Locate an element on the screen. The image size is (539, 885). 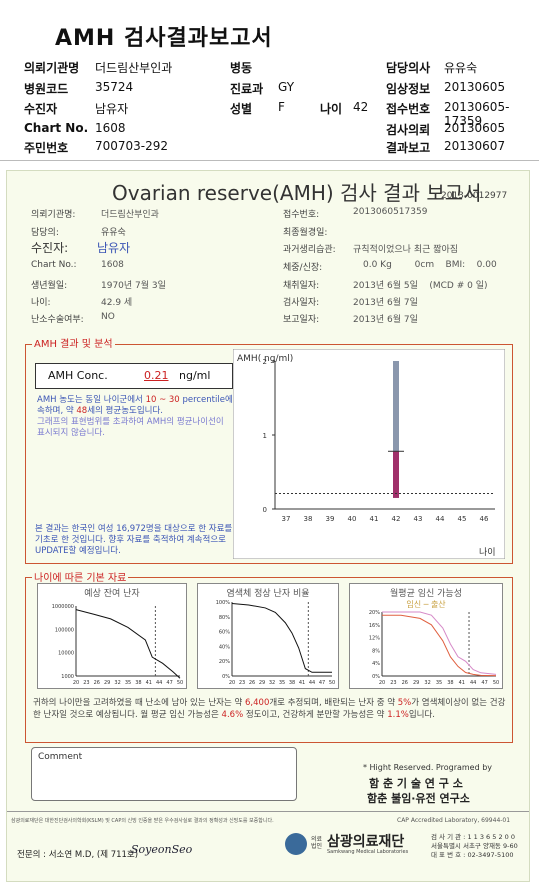
label-clinical-info: 임상정보 is located at coordinates (408, 89).